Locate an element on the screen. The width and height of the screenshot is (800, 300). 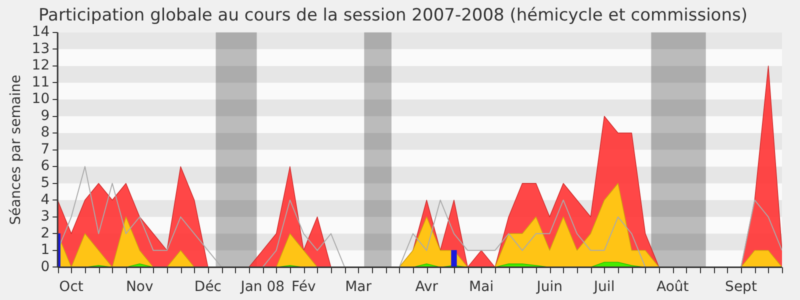
x-tick-label: Fév is located at coordinates (304, 287).